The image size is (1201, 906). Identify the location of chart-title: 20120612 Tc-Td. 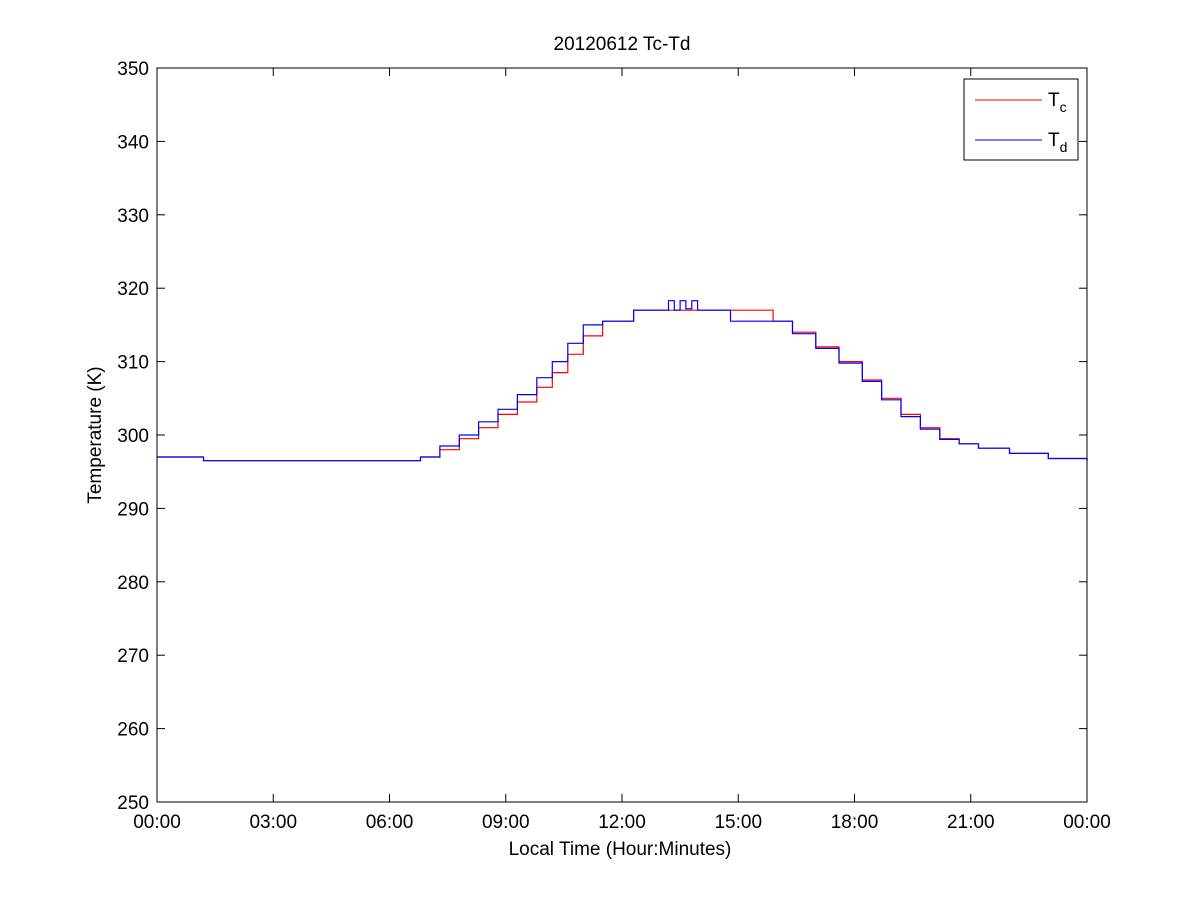
(622, 44).